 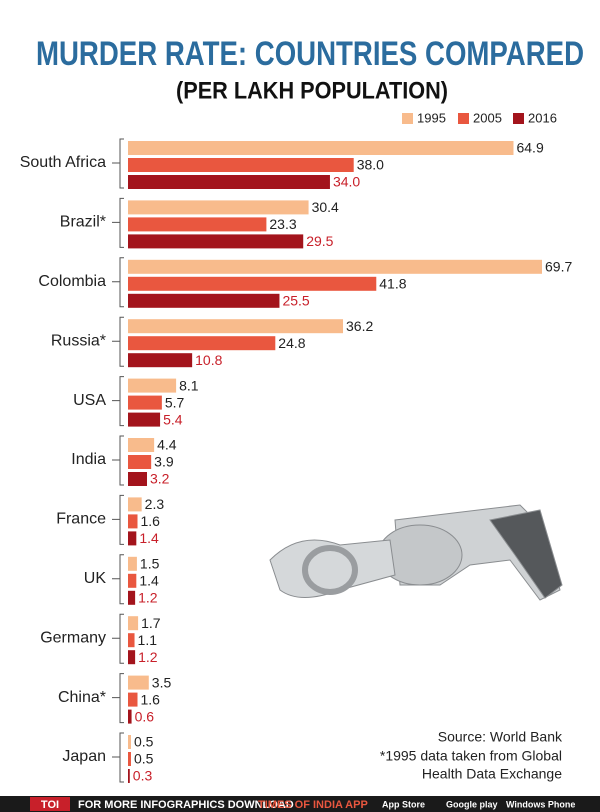 I want to click on category-label: India, so click(x=88, y=459).